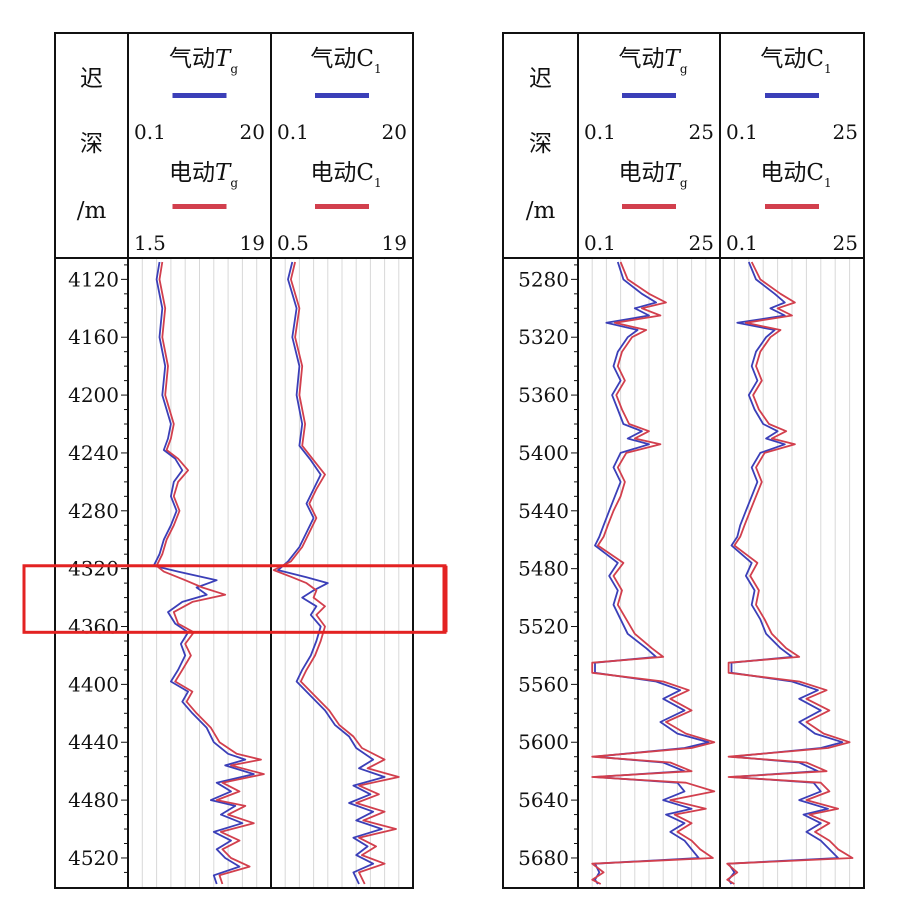 The width and height of the screenshot is (900, 922). I want to click on depth-tick-label: 5280, so click(543, 279).